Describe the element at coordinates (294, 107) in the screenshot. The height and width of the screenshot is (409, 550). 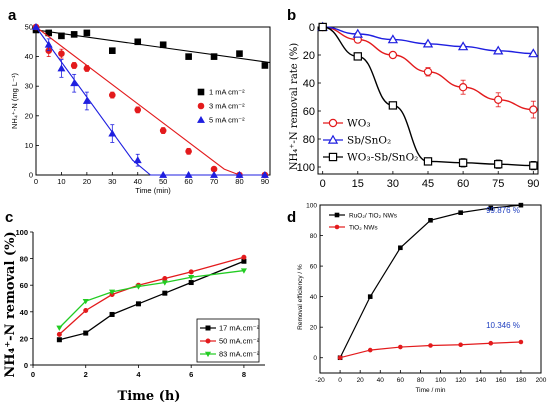
I see `y-axis-label: NH₄⁺-N removal rate (%)` at that location.